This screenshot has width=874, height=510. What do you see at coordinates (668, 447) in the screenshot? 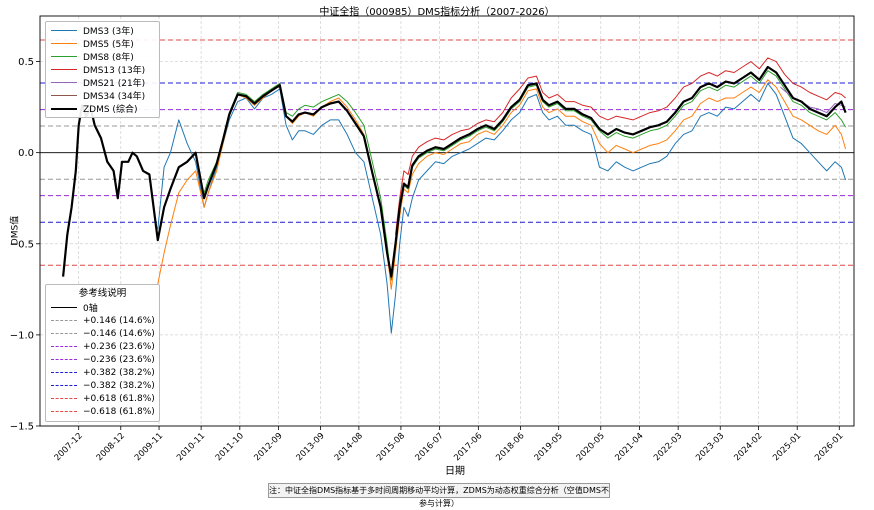
I see `x-tick-label: 2022-03` at bounding box center [668, 447].